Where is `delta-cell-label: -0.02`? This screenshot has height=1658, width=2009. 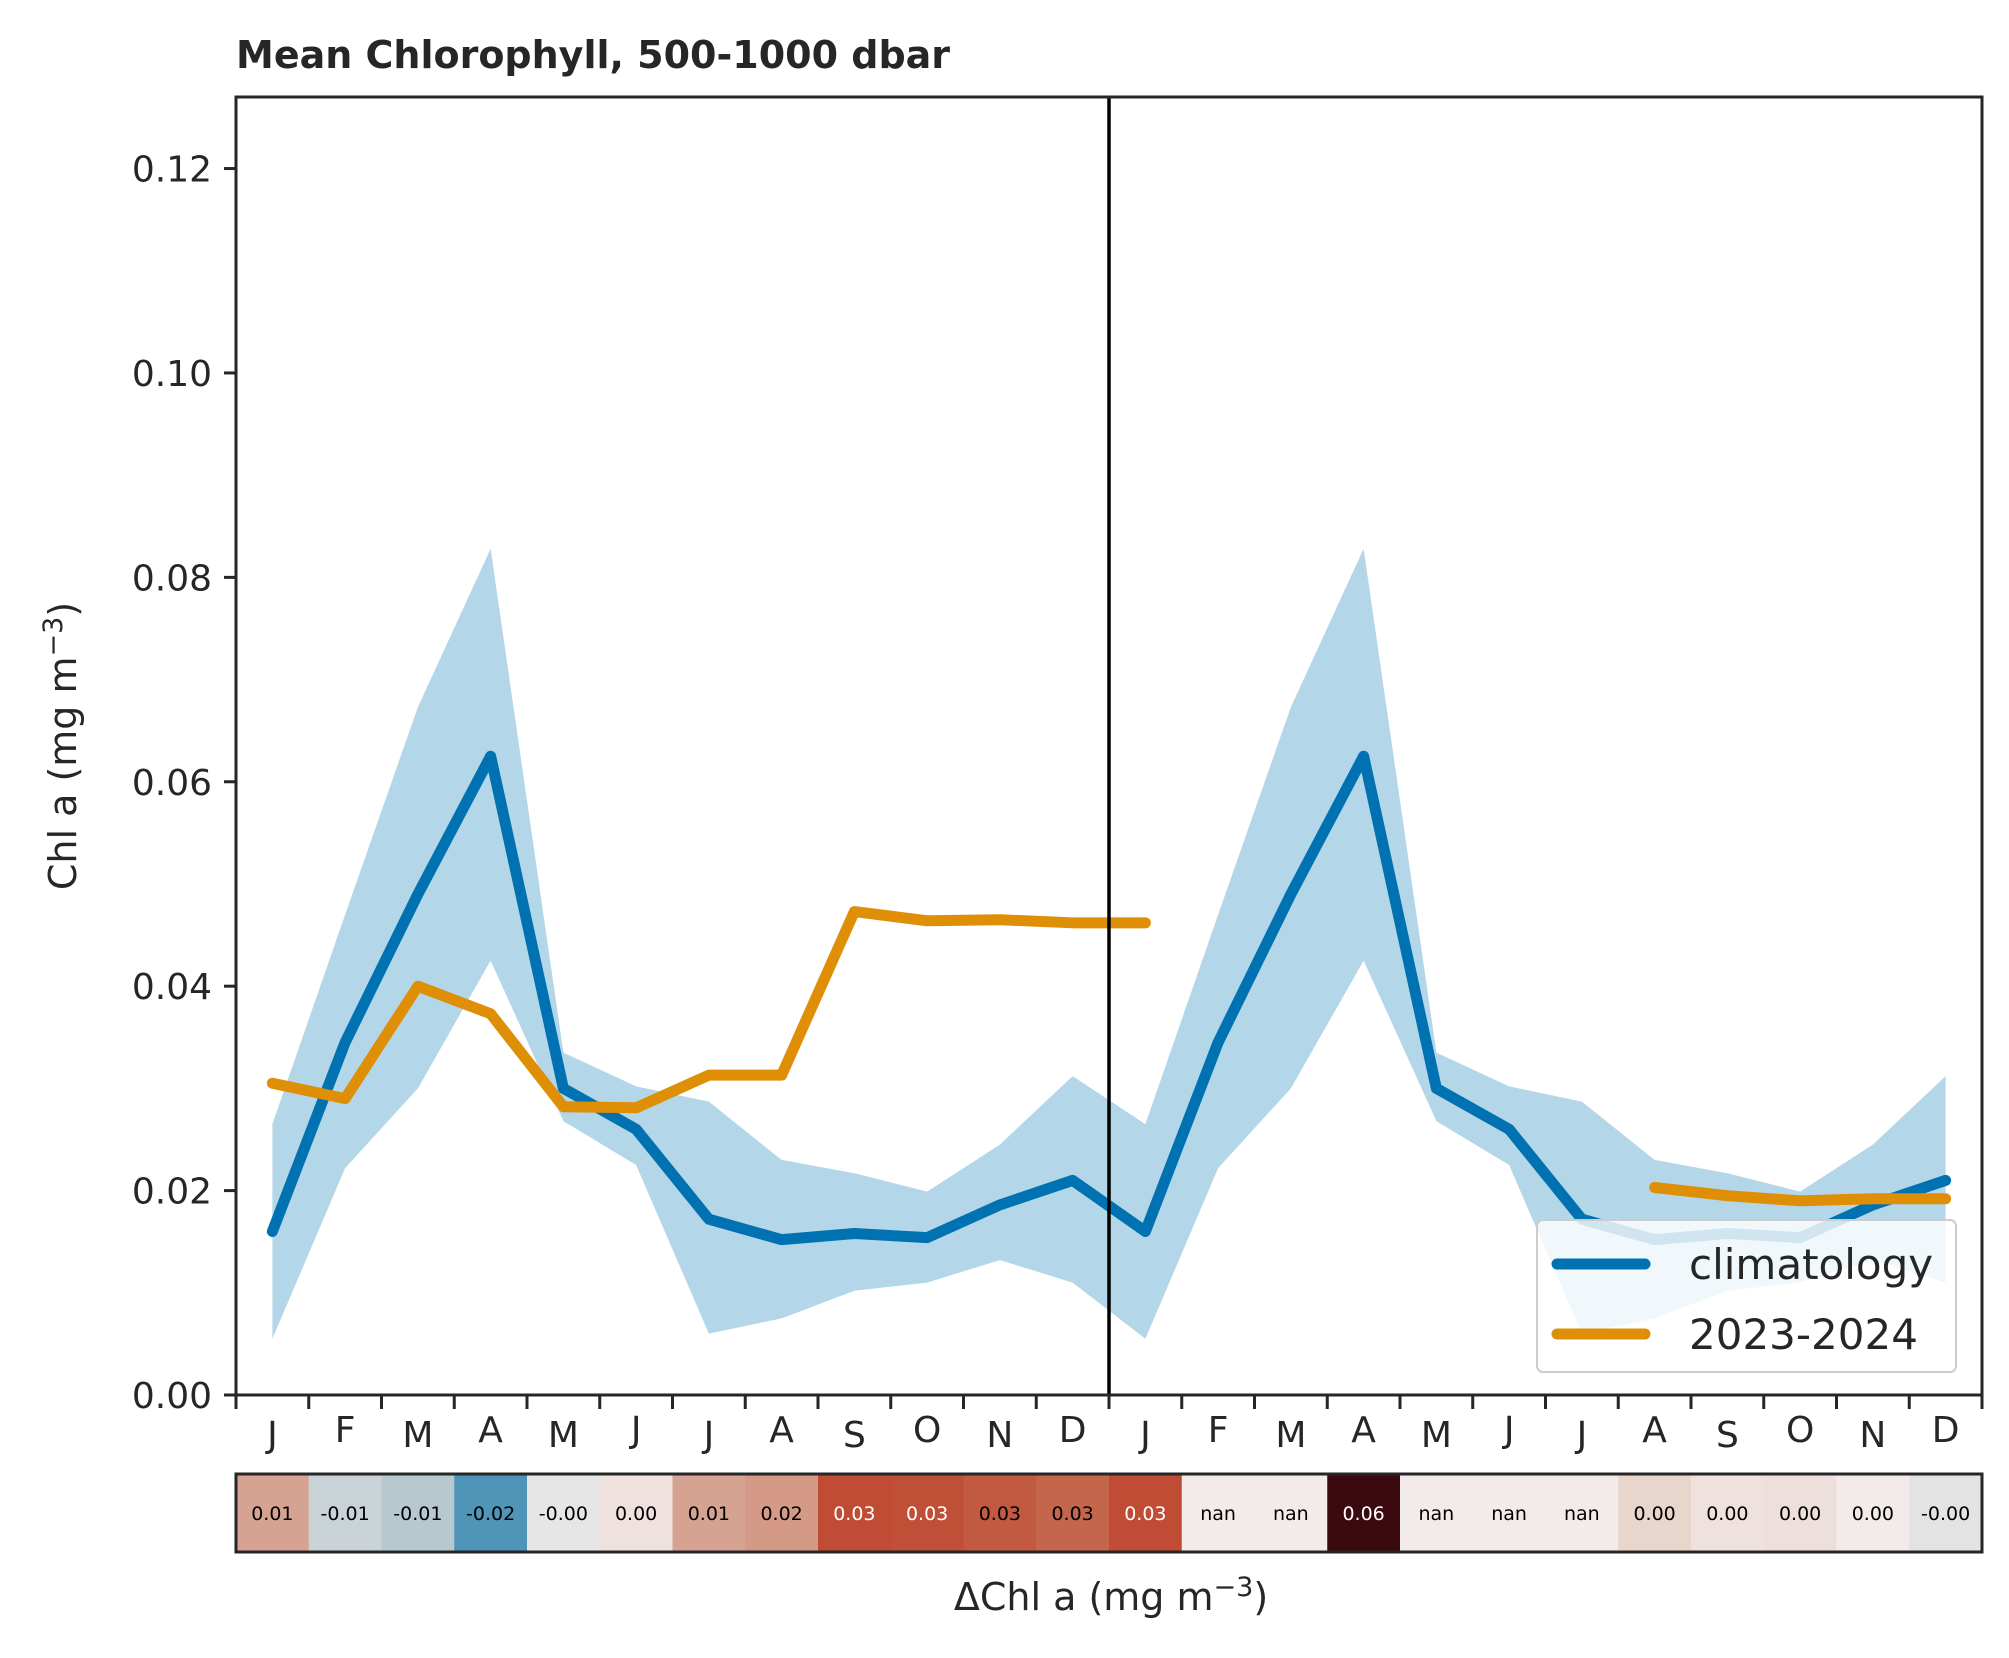
delta-cell-label: -0.02 is located at coordinates (490, 1514).